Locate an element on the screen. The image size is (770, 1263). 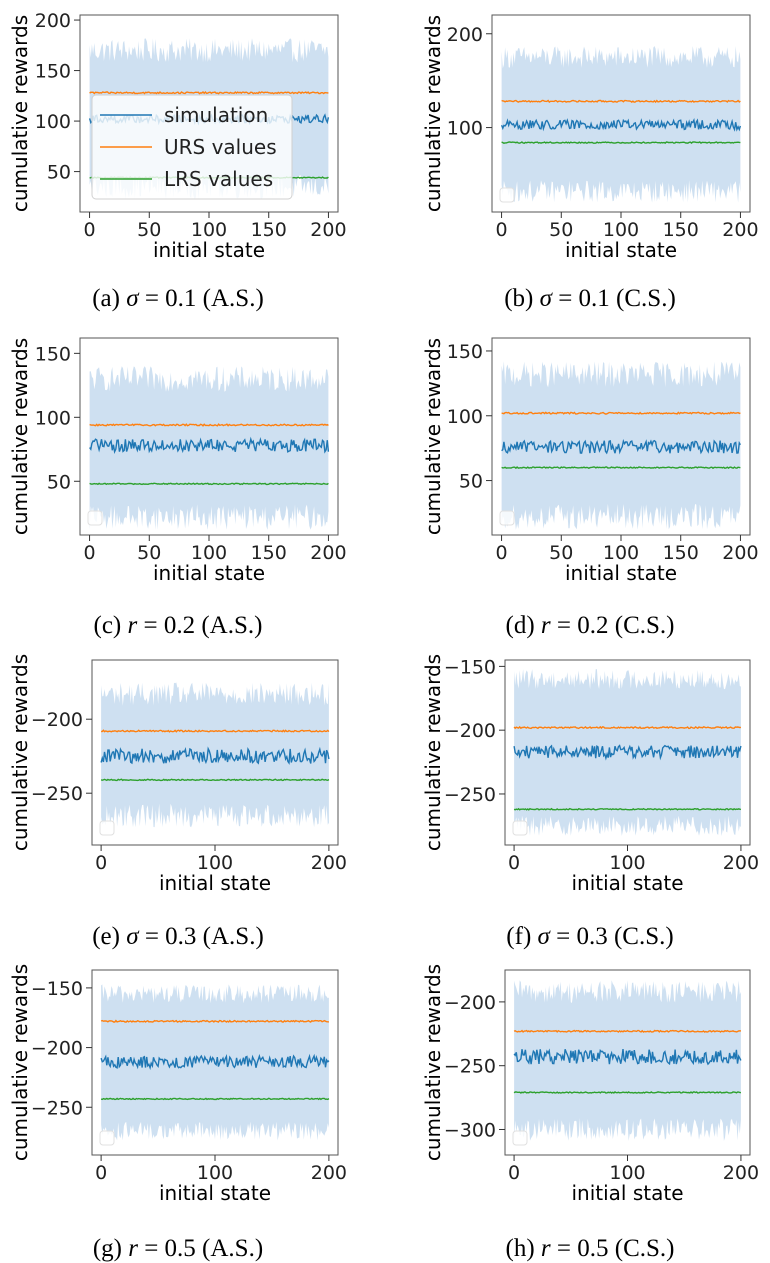
caption: (g) r = 0.5 (A.S.) is located at coordinates (178, 1248).